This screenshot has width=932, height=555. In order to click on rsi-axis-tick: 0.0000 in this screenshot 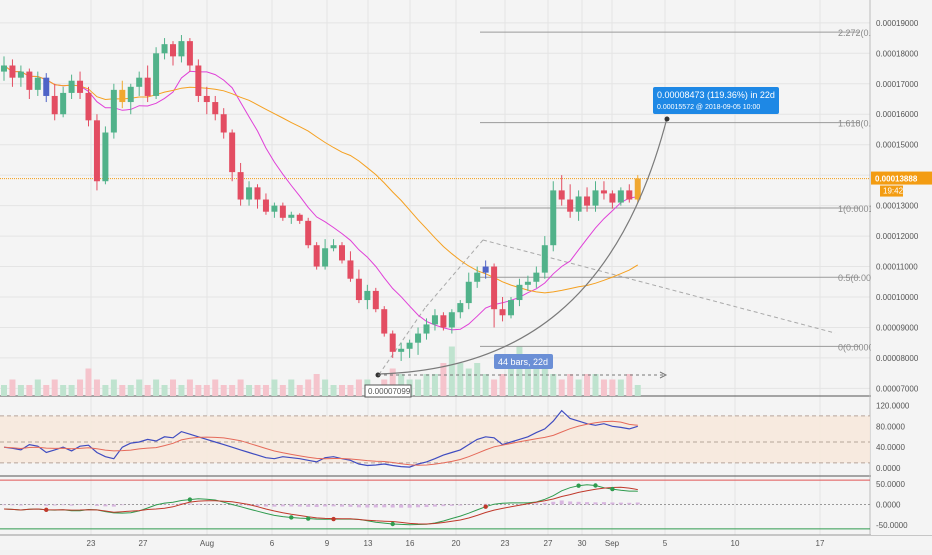, I will do `click(888, 468)`.